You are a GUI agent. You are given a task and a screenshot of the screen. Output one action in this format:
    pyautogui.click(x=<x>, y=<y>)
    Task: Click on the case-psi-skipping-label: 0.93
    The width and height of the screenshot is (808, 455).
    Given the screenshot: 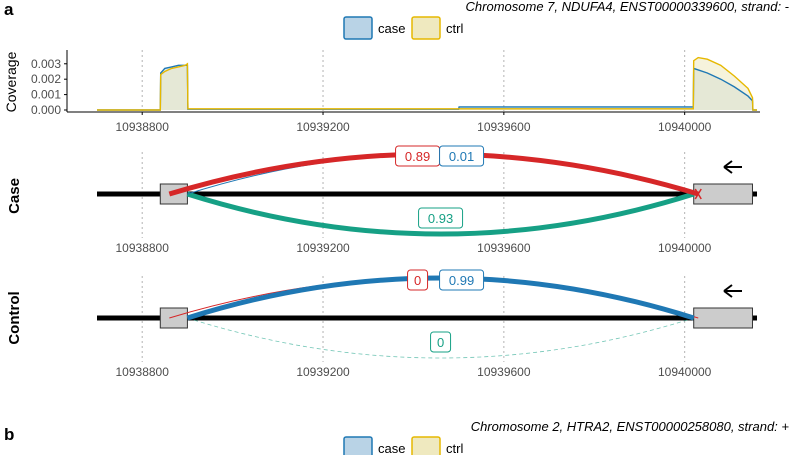 What is the action you would take?
    pyautogui.click(x=440, y=218)
    